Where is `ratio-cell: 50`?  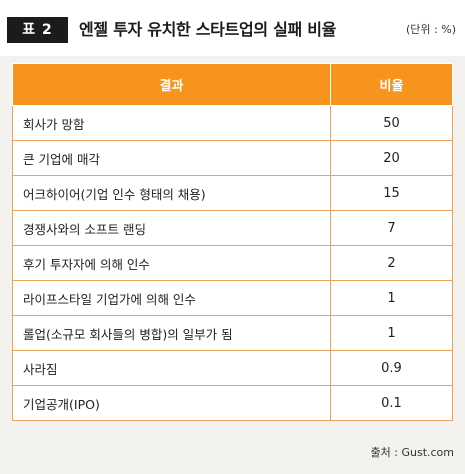
ratio-cell: 50 is located at coordinates (391, 123).